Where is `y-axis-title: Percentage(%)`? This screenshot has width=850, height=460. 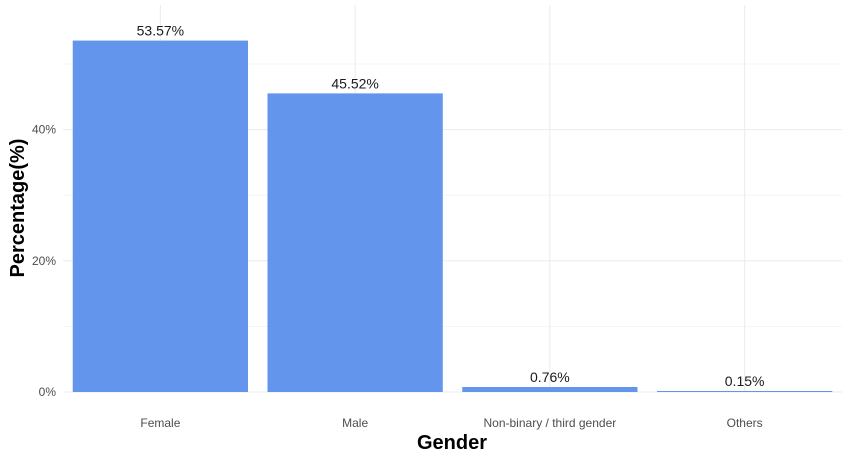
y-axis-title: Percentage(%) is located at coordinates (18, 208).